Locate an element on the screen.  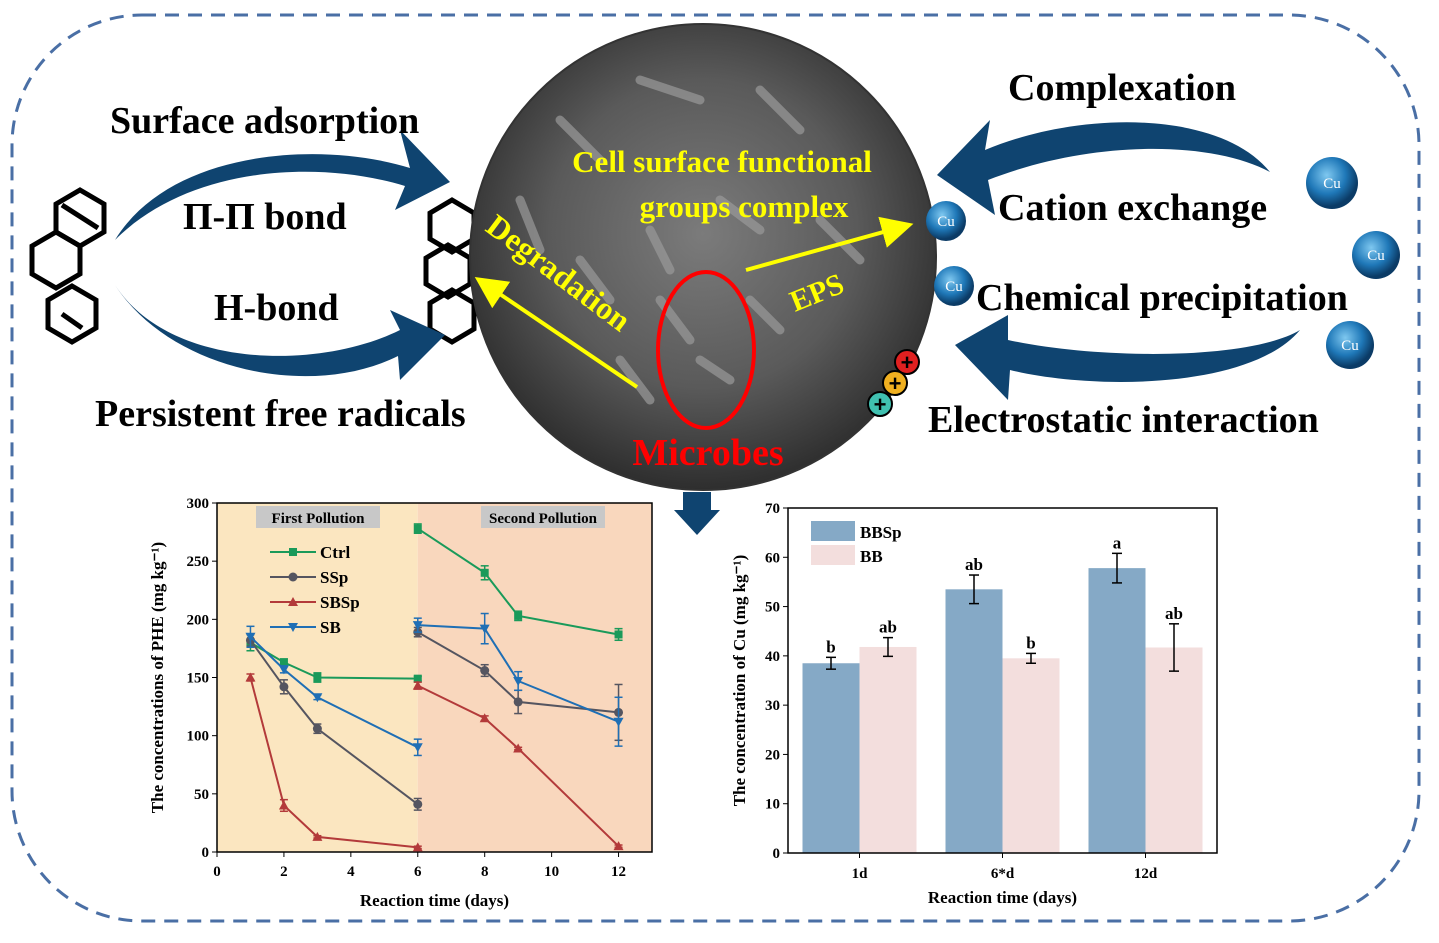
y-tick-label: 0 is located at coordinates (777, 854).